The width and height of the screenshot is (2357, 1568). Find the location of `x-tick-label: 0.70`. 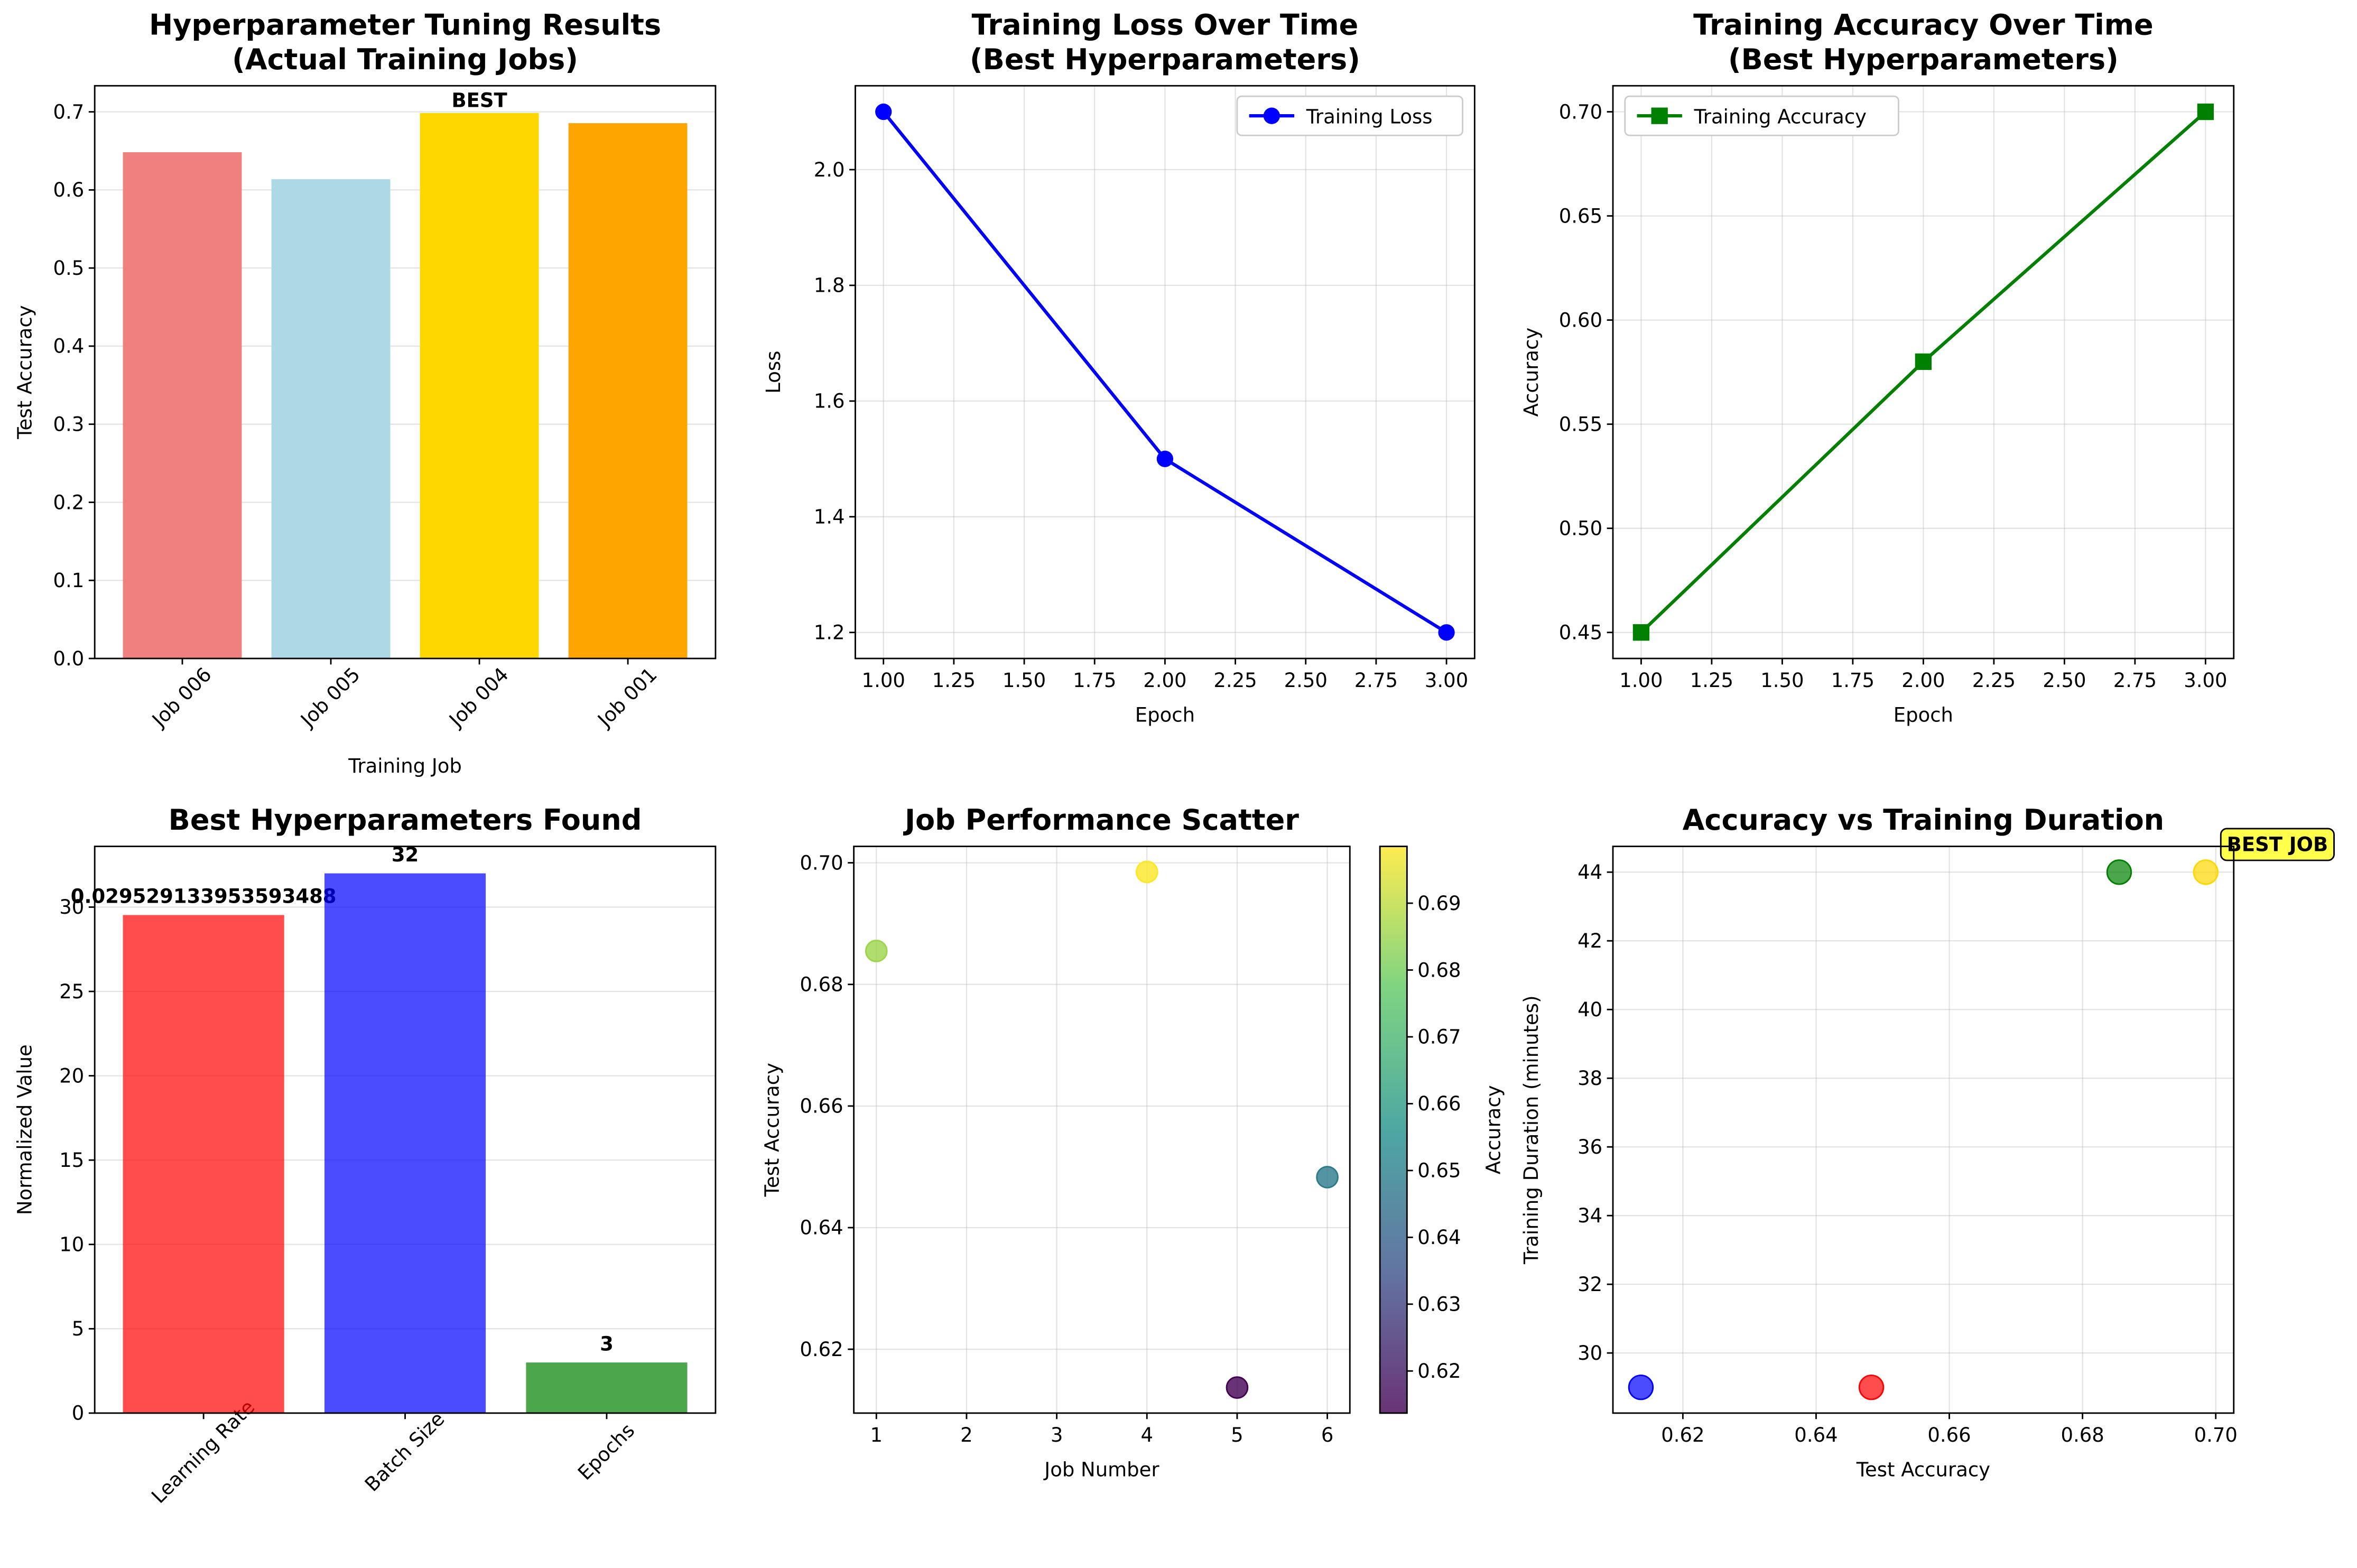

x-tick-label: 0.70 is located at coordinates (2216, 1435).